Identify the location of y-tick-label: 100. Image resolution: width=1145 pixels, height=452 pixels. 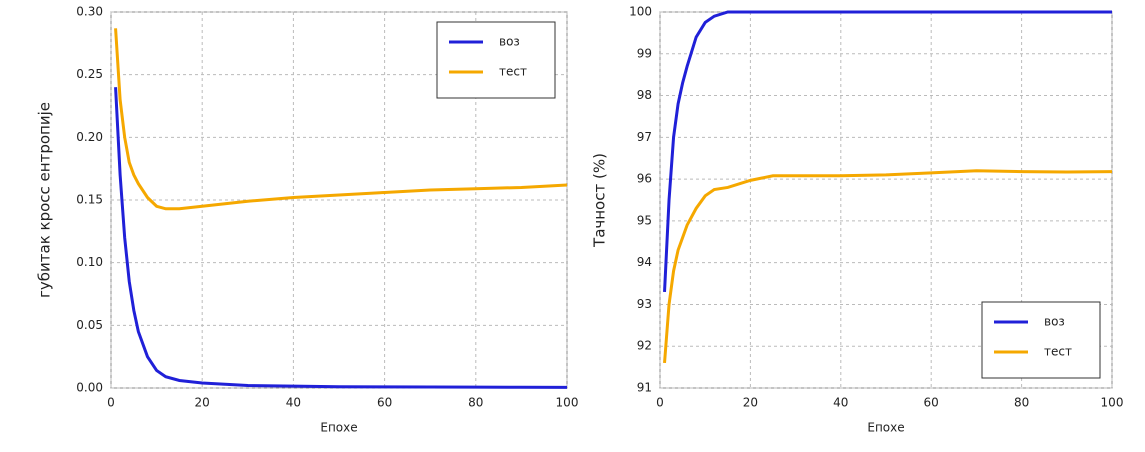
(640, 12).